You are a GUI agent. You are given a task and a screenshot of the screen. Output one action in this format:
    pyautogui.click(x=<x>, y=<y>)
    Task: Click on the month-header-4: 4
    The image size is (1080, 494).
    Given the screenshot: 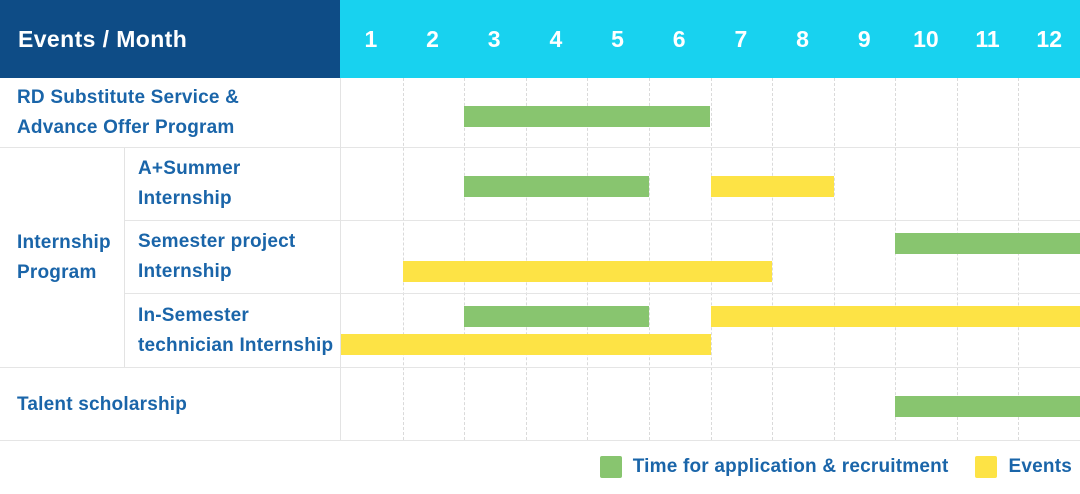 What is the action you would take?
    pyautogui.click(x=556, y=38)
    